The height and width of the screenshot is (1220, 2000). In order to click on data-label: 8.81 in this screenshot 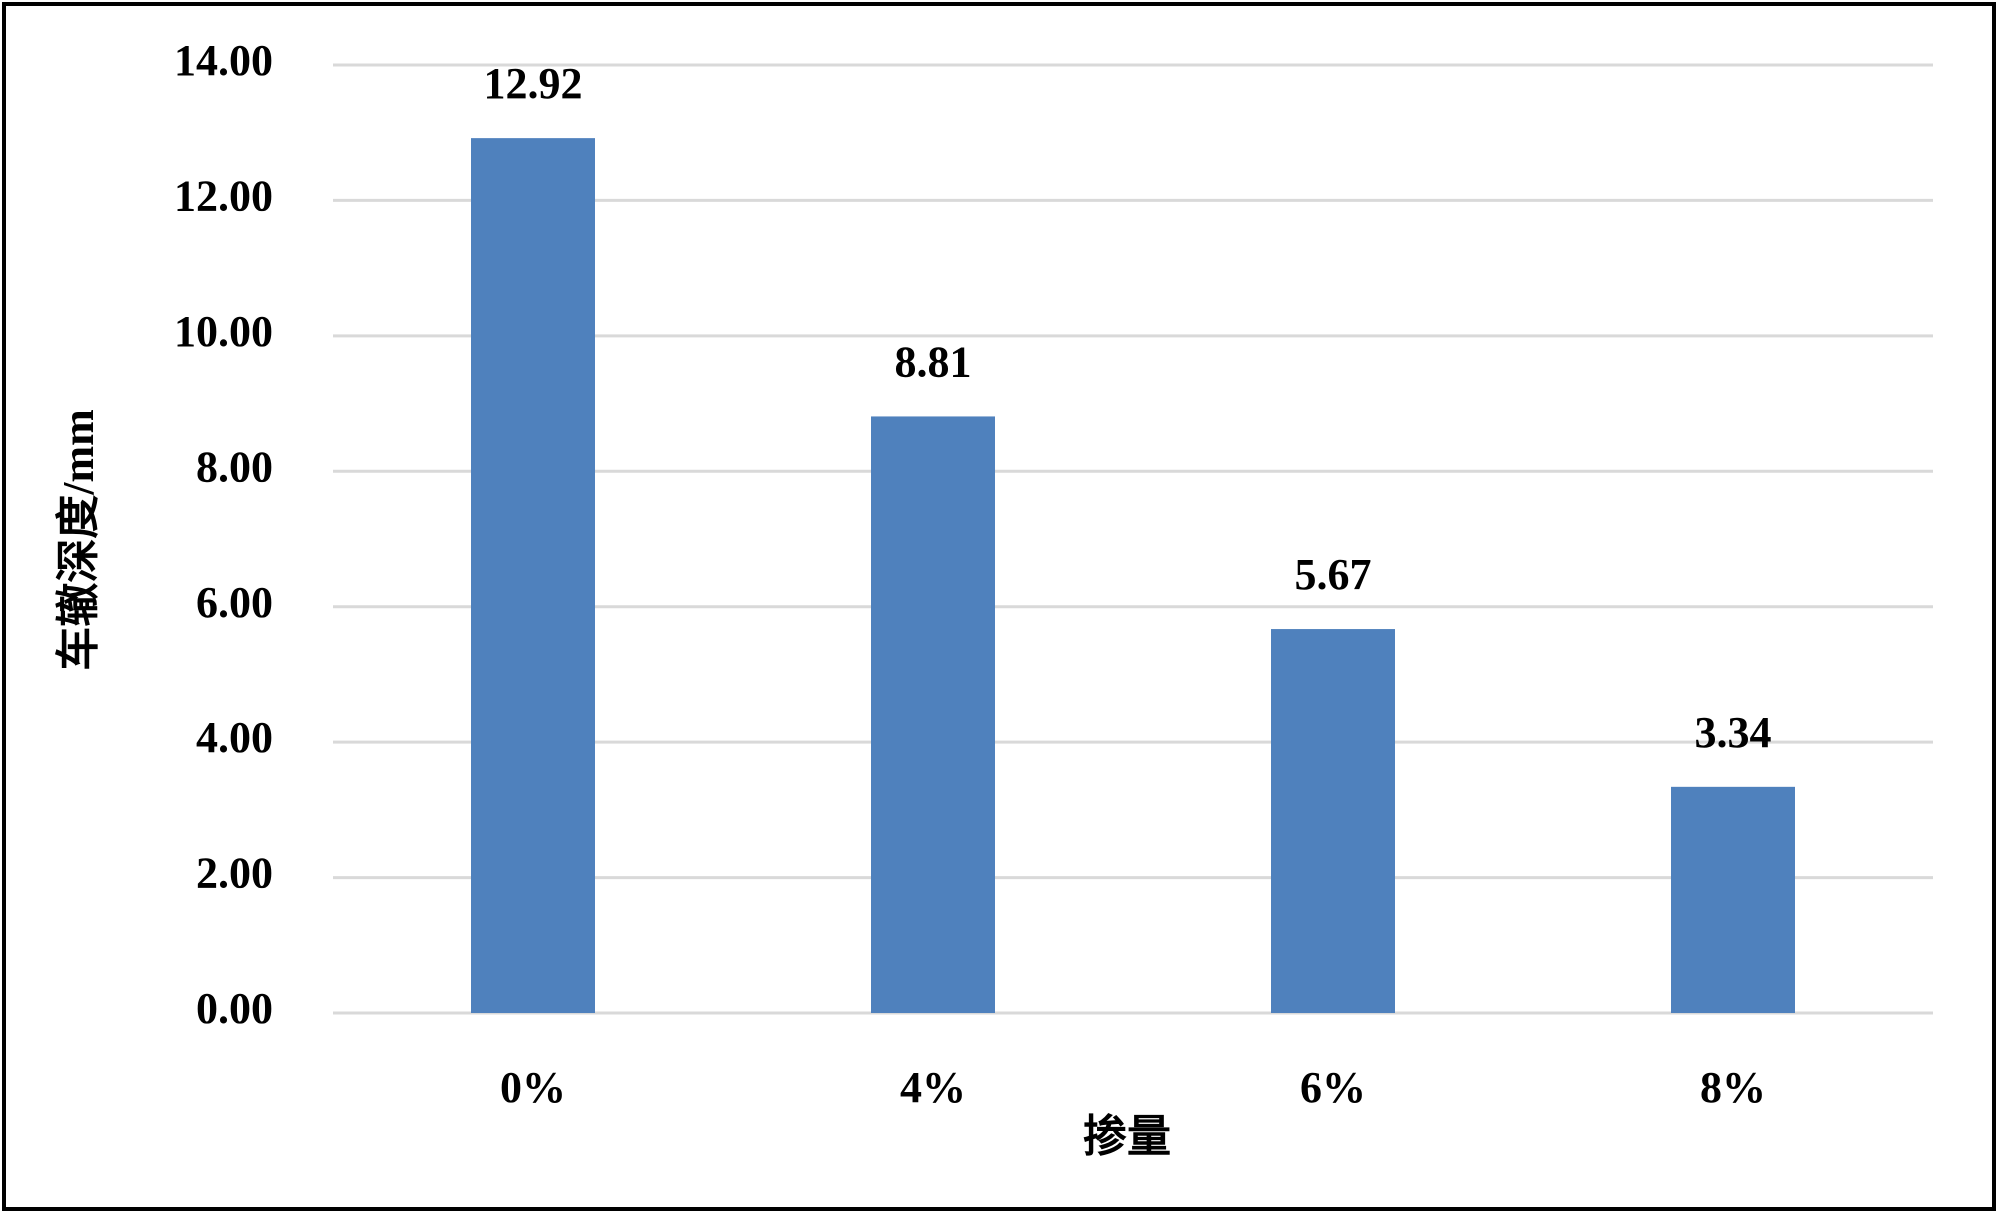, I will do `click(933, 362)`.